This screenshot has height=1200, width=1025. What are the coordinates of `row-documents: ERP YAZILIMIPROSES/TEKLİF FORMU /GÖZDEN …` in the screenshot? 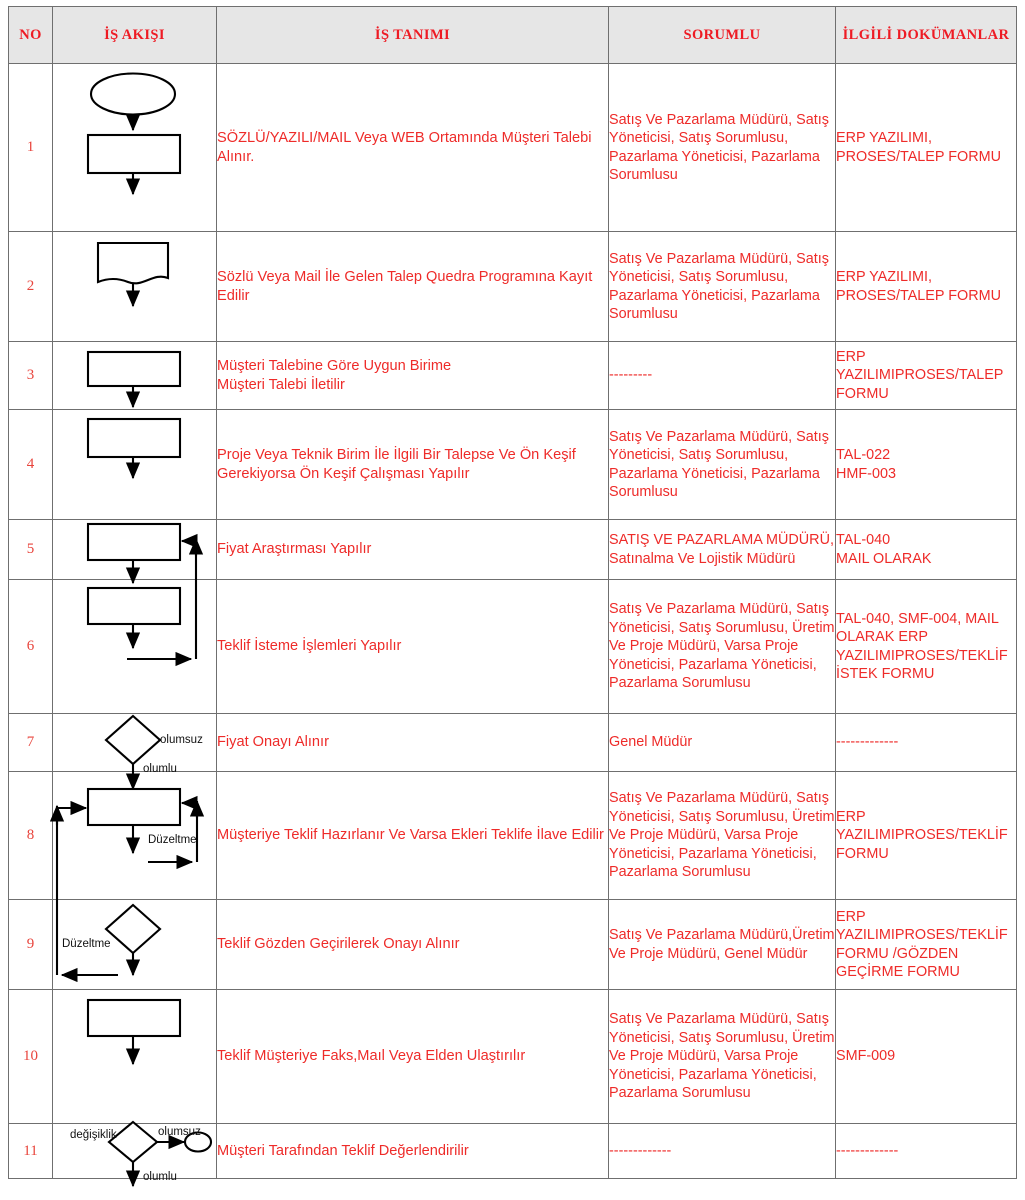 It's located at (926, 944).